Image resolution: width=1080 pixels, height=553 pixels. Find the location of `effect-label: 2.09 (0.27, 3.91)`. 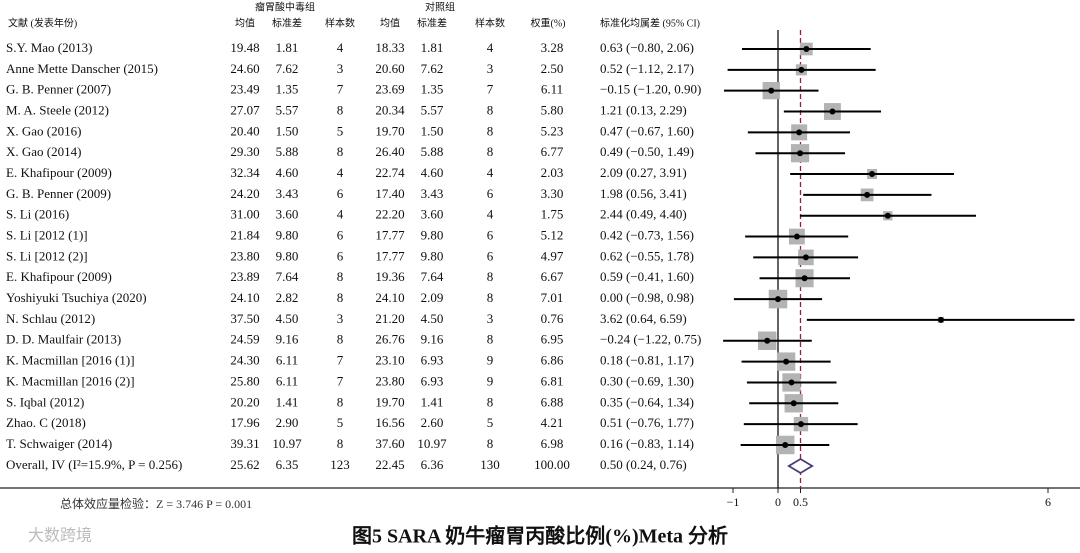

effect-label: 2.09 (0.27, 3.91) is located at coordinates (643, 172).